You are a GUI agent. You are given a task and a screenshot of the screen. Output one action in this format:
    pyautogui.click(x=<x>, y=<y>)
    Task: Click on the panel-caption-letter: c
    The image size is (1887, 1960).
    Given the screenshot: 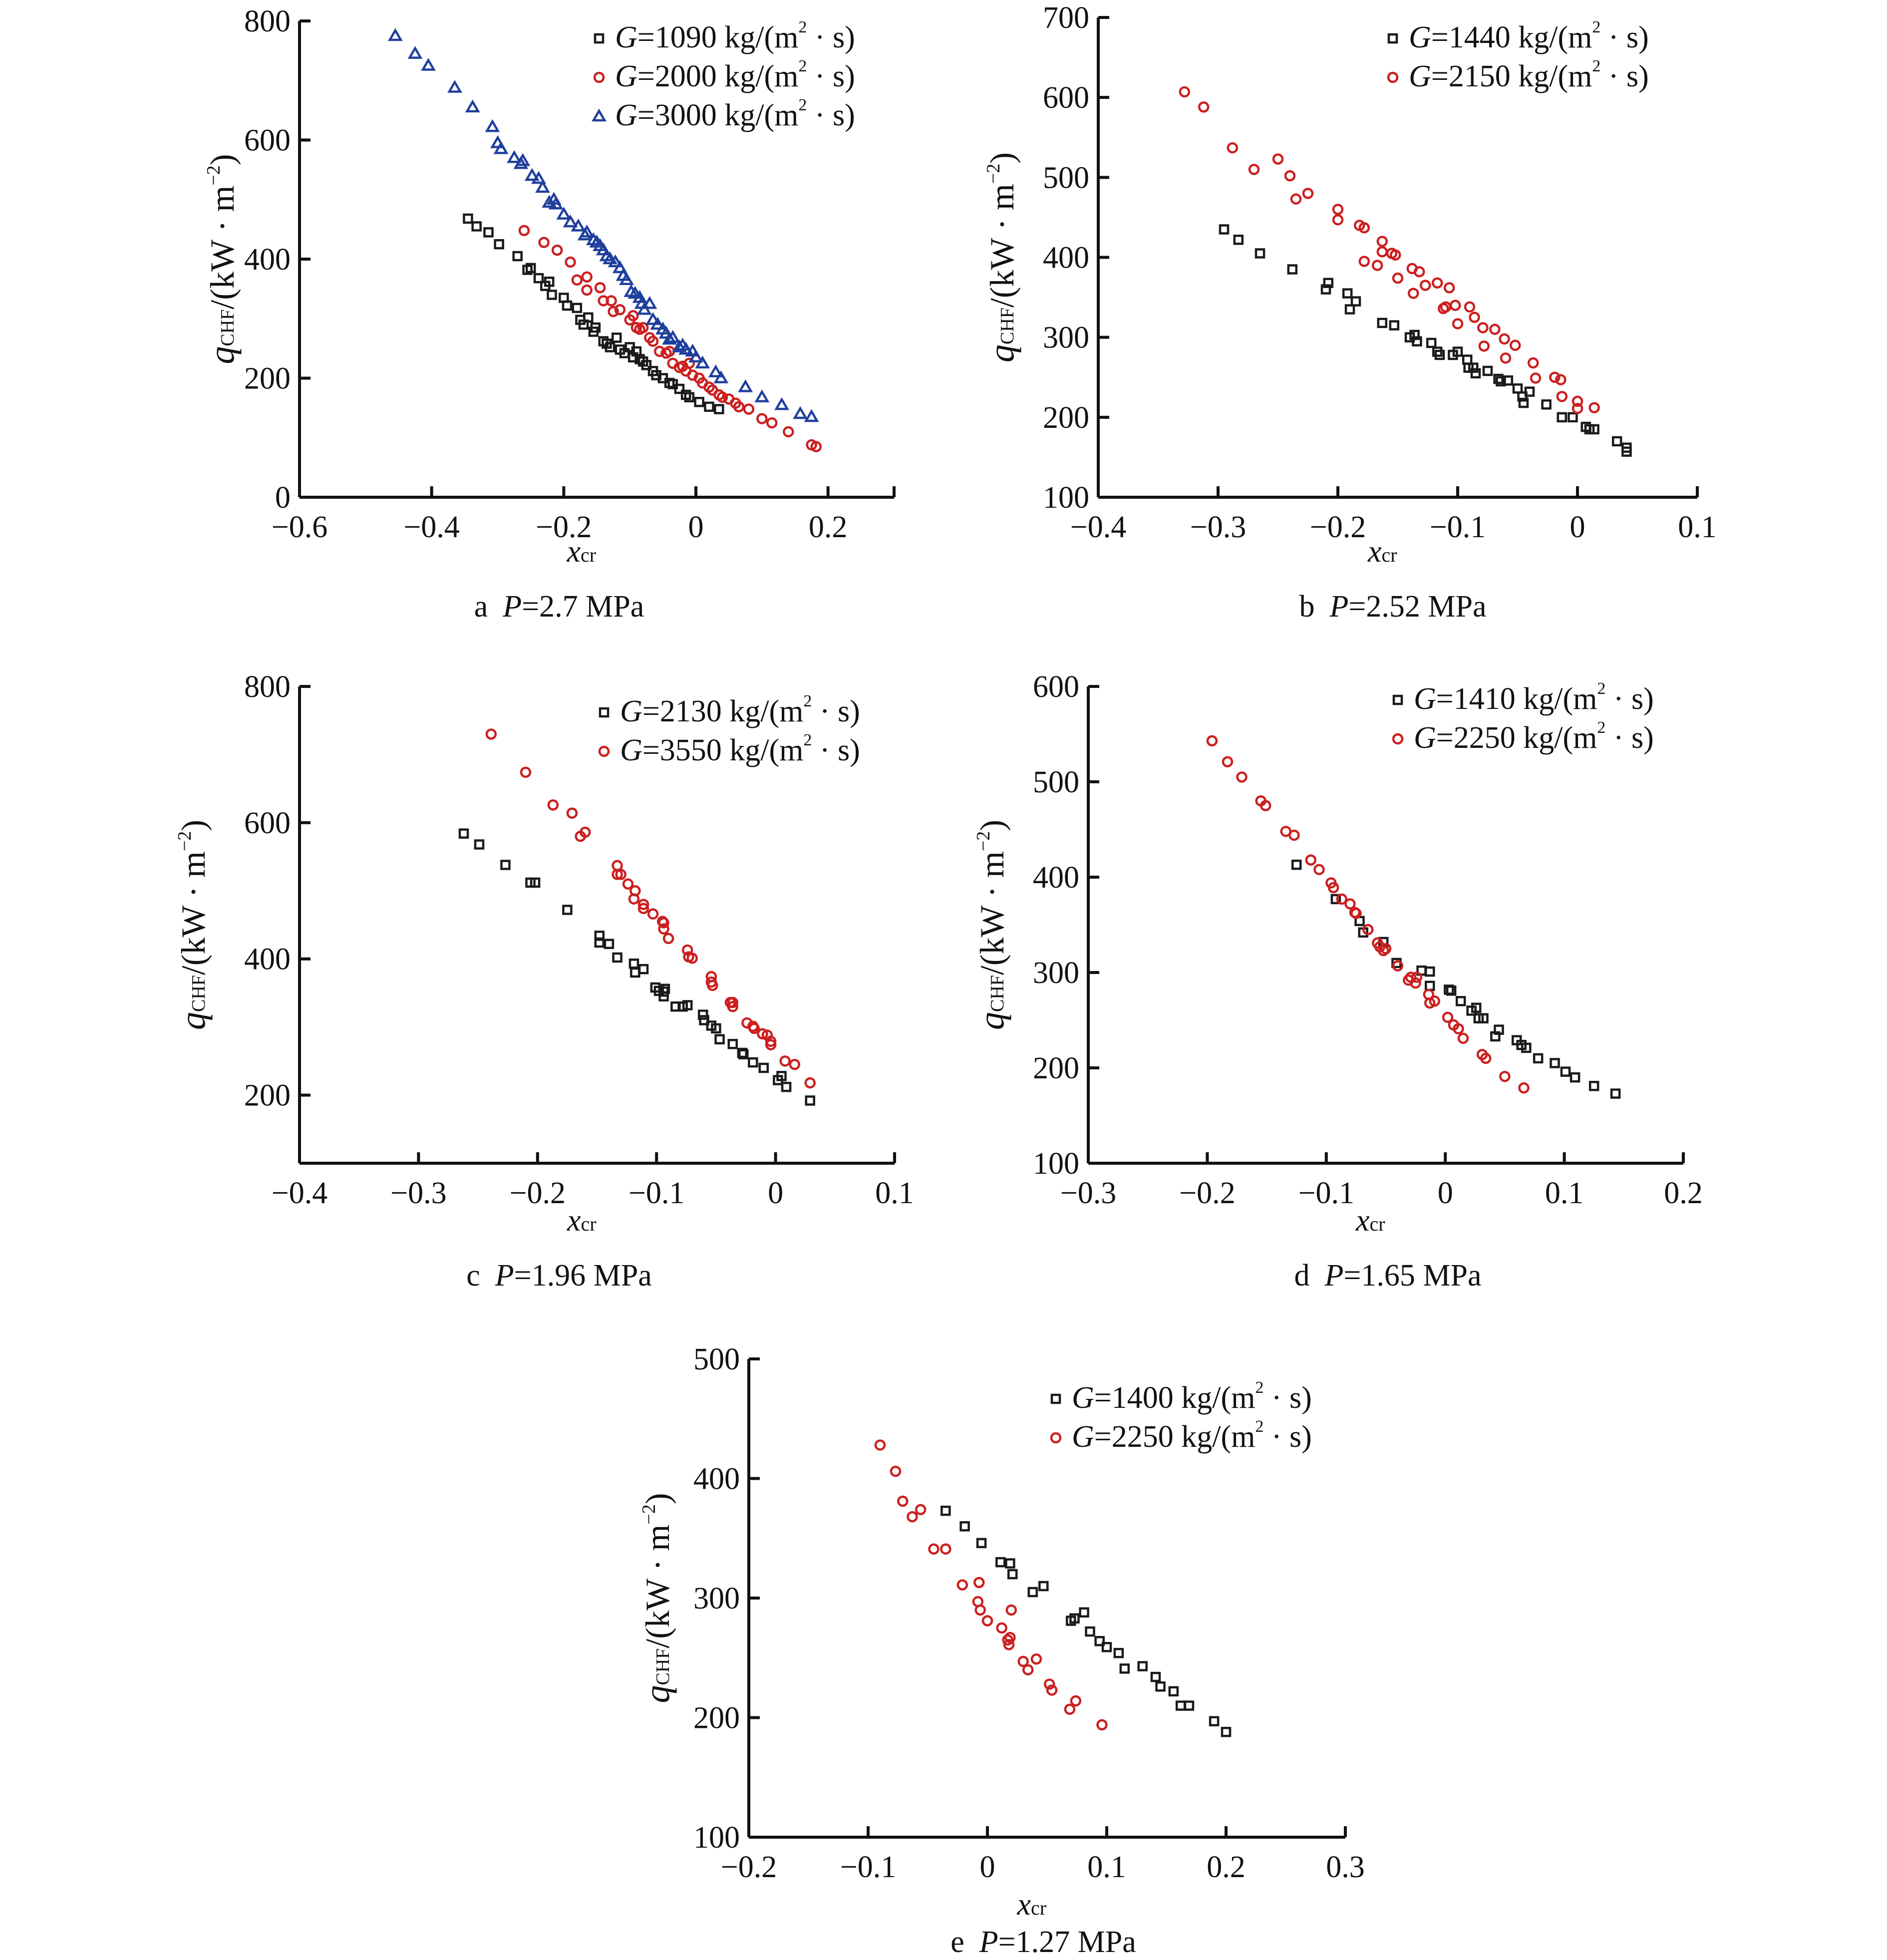 What is the action you would take?
    pyautogui.click(x=473, y=1276)
    